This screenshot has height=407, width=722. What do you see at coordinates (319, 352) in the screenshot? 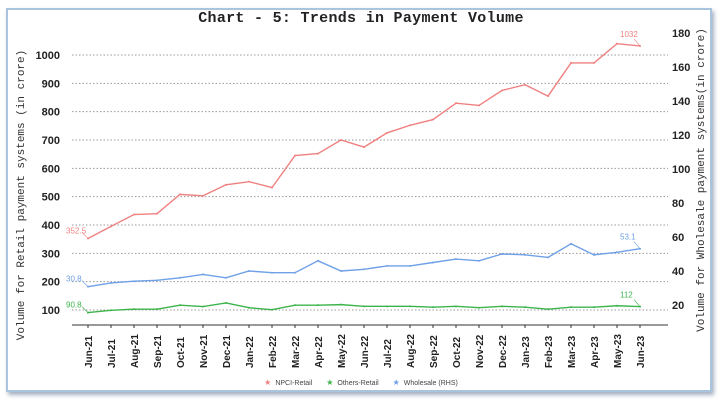
I see `x-tick-label: Apr-22` at bounding box center [319, 352].